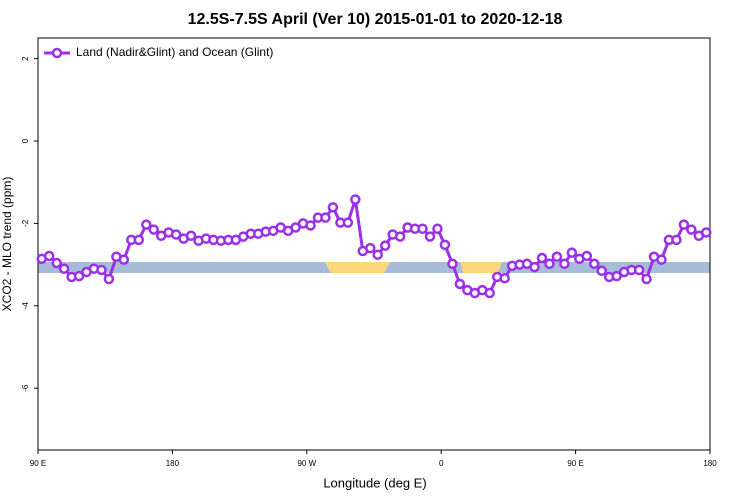 This screenshot has height=500, width=750. I want to click on x-axis-label: Longitude (deg E), so click(374, 482).